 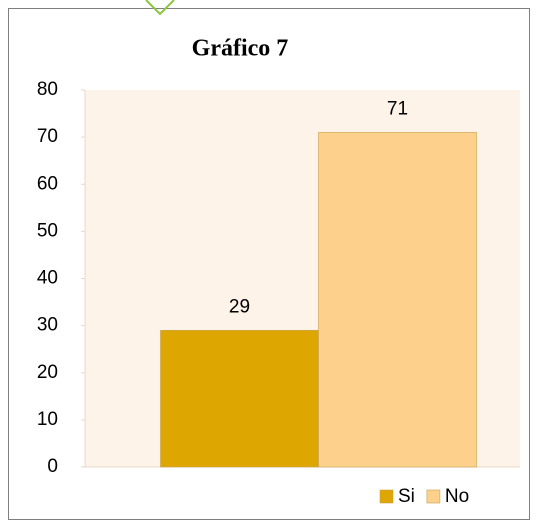 I want to click on y-tick-label: 80, so click(x=47, y=89).